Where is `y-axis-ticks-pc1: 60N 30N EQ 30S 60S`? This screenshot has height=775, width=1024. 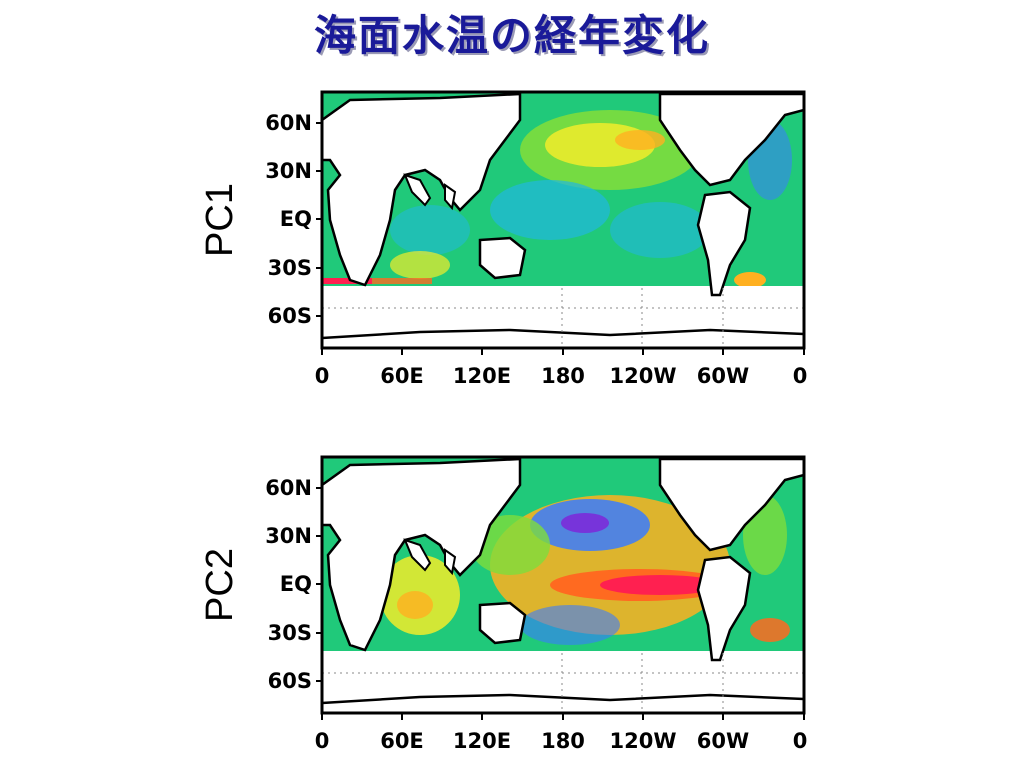
y-axis-ticks-pc1: 60N 30N EQ 30S 60S is located at coordinates (293, 219).